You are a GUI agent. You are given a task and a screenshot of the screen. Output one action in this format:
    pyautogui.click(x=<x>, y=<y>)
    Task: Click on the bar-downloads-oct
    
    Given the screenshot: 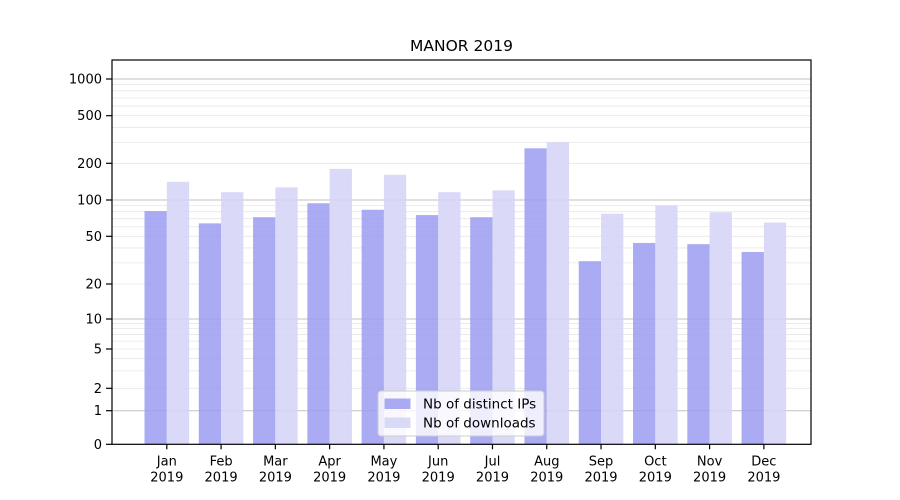 What is the action you would take?
    pyautogui.click(x=666, y=325)
    